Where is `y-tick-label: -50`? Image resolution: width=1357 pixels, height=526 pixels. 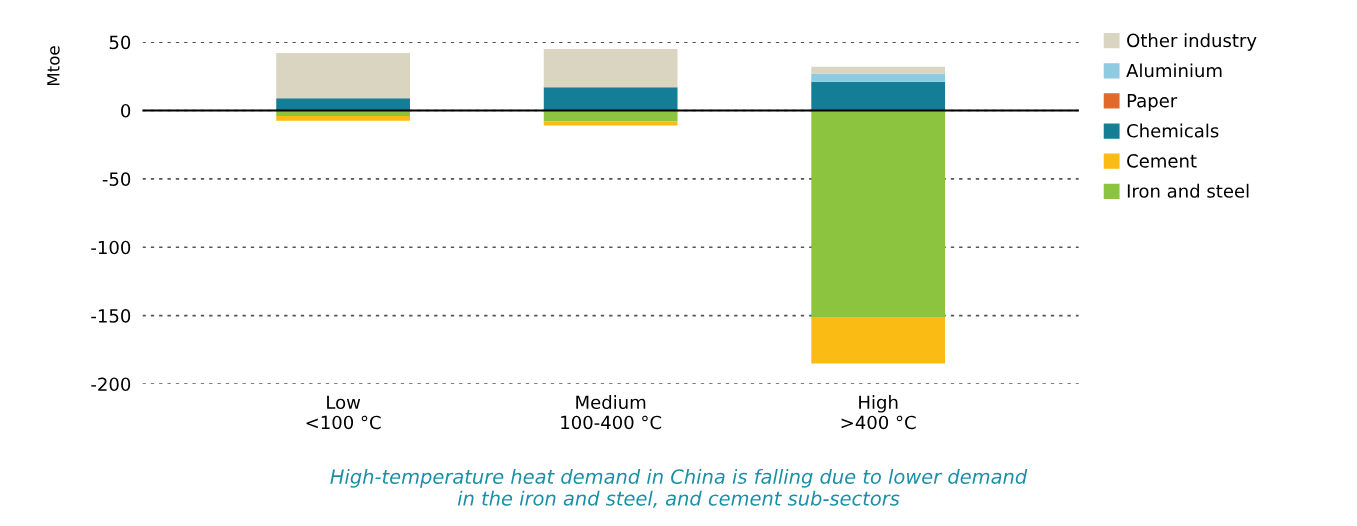
y-tick-label: -50 is located at coordinates (116, 179).